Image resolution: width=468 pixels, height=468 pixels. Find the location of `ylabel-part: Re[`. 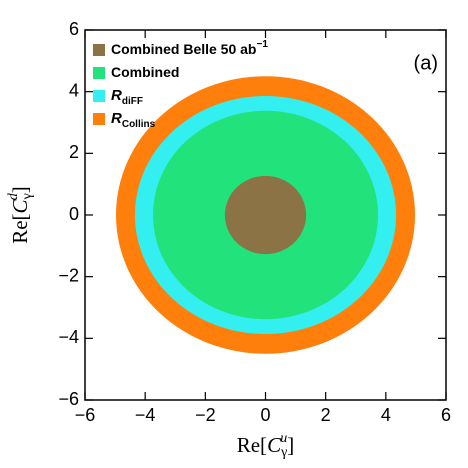

ylabel-part: Re[ is located at coordinates (20, 228).